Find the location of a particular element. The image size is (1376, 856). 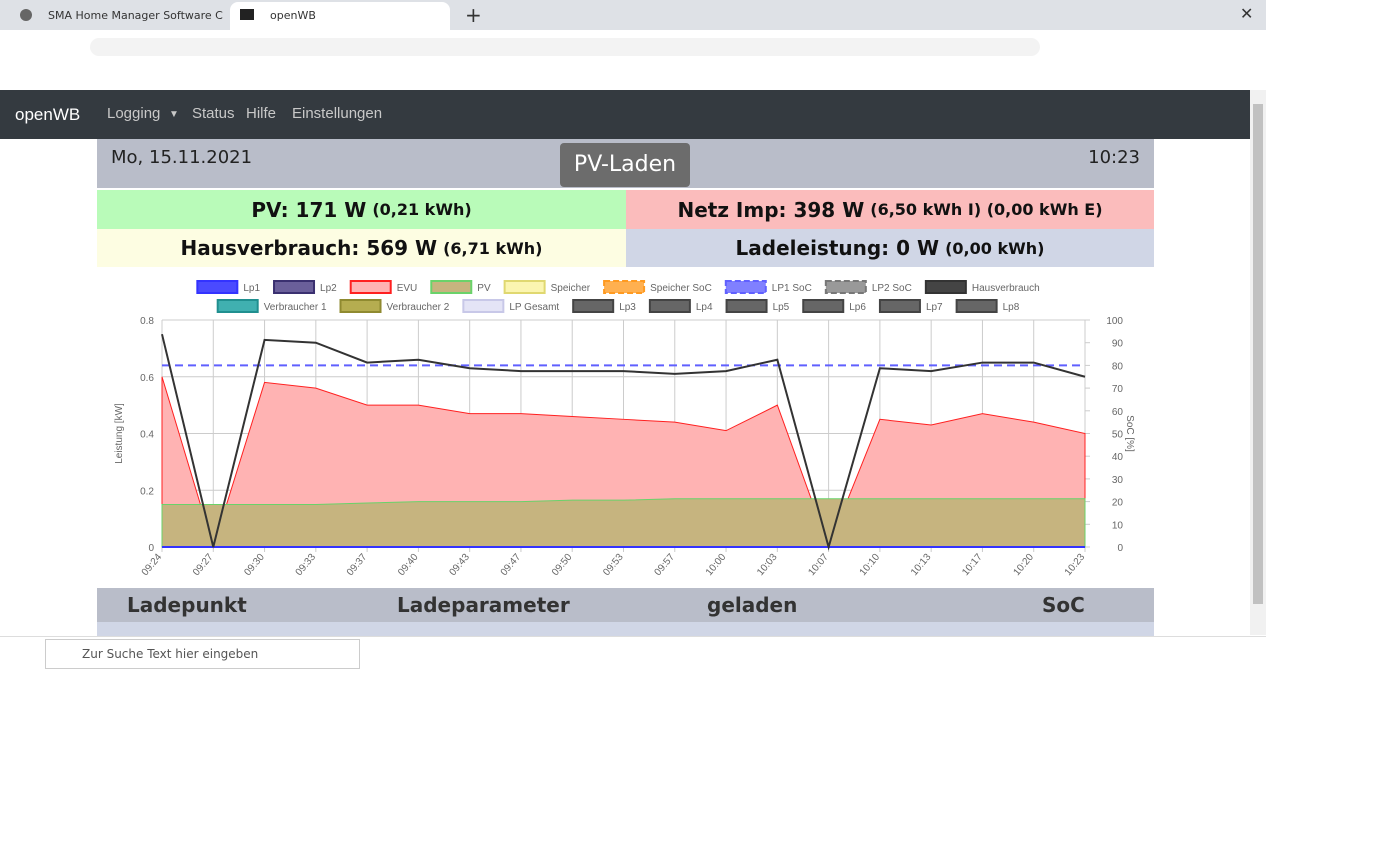

legend-item: Lp3 is located at coordinates (604, 306).